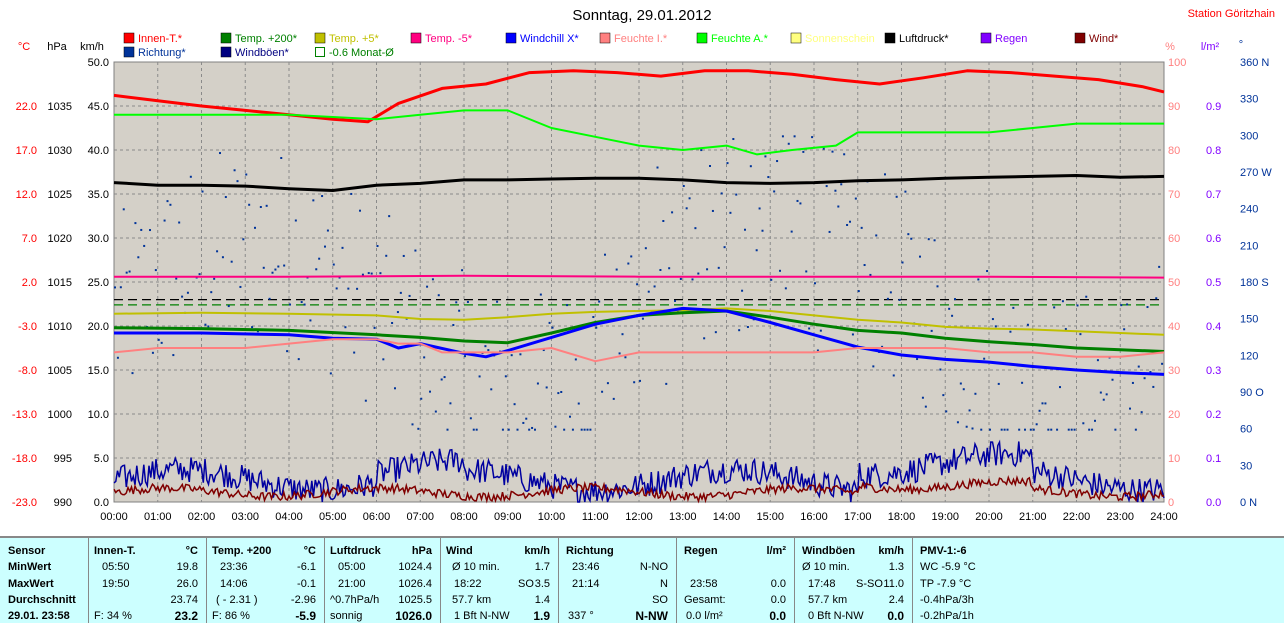  What do you see at coordinates (586, 584) in the screenshot?
I see `summary-cell: 21:14` at bounding box center [586, 584].